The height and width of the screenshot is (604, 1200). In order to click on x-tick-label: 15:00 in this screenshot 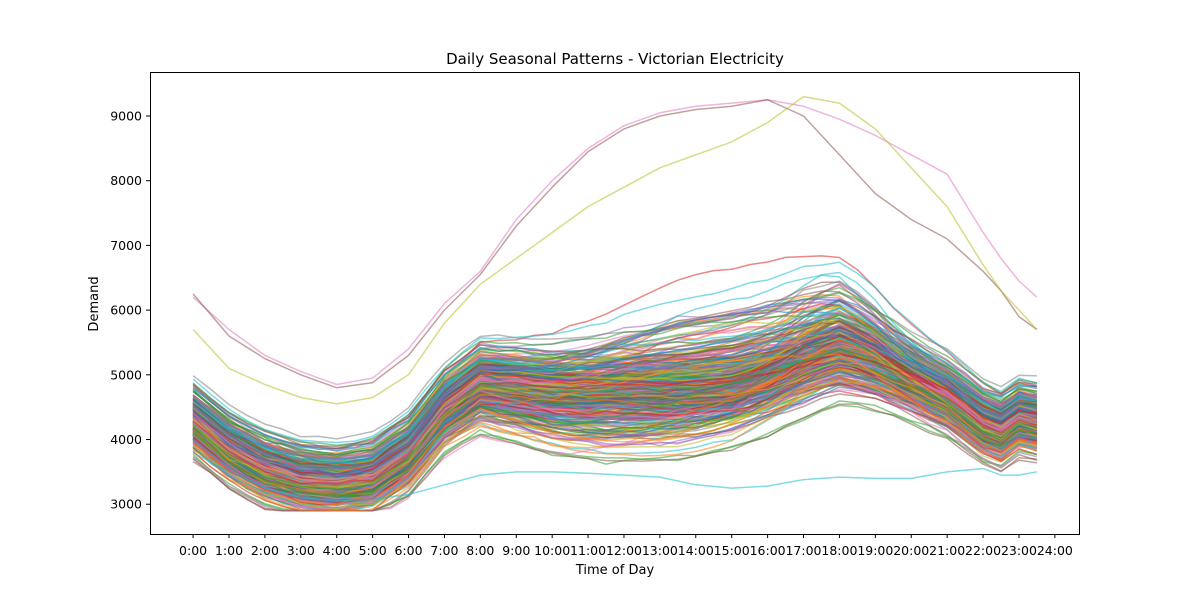, I will do `click(732, 550)`.